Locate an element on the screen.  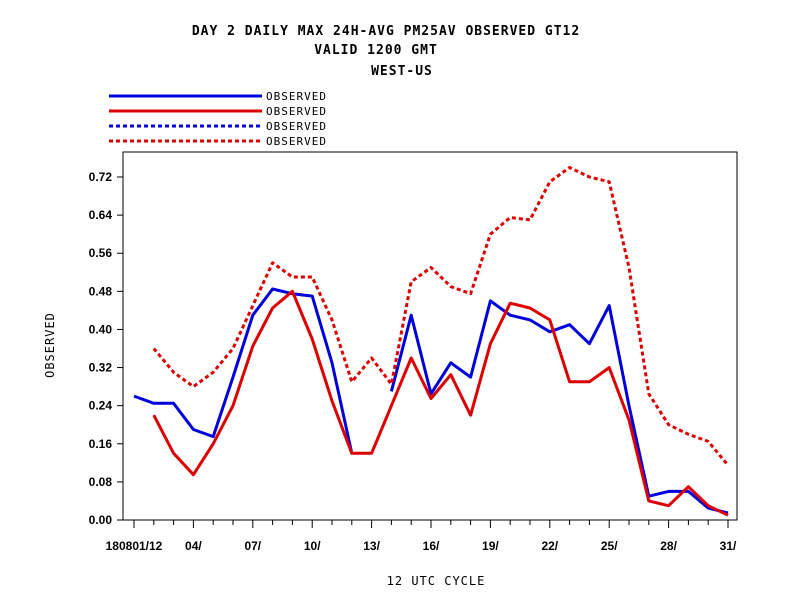
y-tick-label: 0.08 is located at coordinates (101, 482).